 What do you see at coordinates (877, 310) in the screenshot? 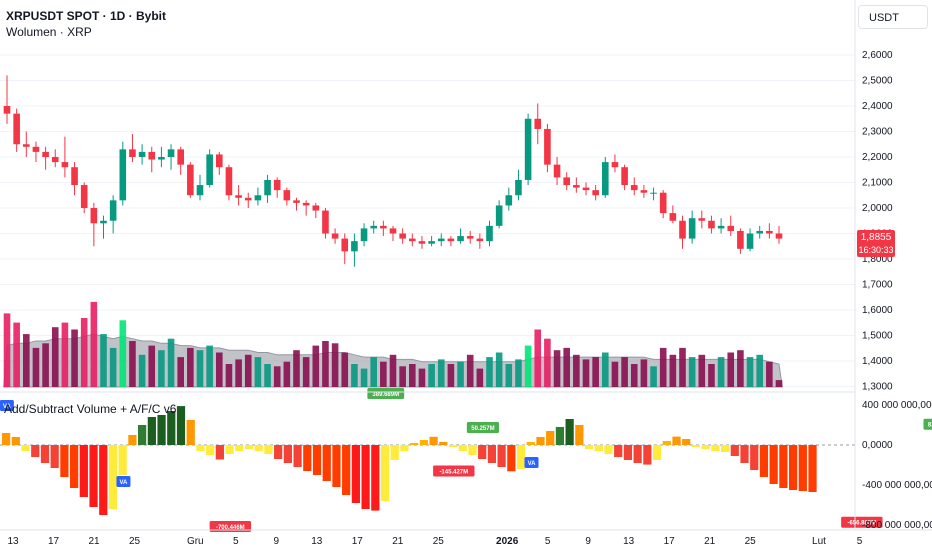
I see `price-axis-label: 1,6000` at bounding box center [877, 310].